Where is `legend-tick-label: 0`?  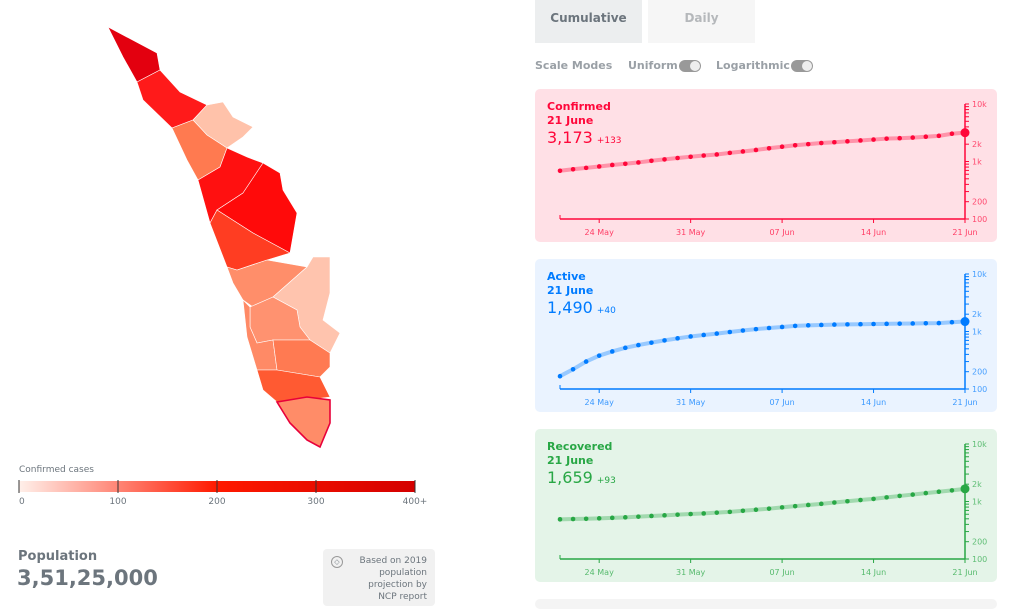 legend-tick-label: 0 is located at coordinates (22, 502).